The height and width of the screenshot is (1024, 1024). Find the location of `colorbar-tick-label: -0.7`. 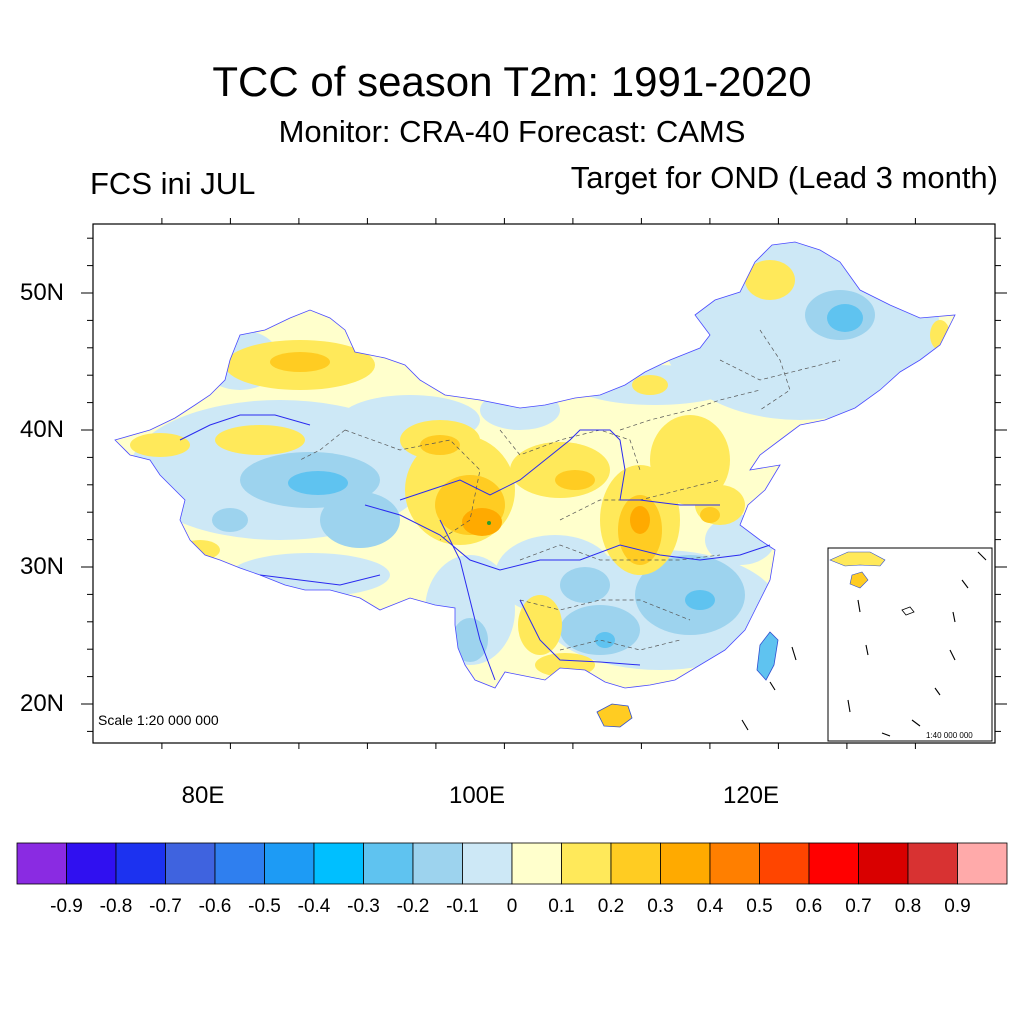

colorbar-tick-label: -0.7 is located at coordinates (165, 906).